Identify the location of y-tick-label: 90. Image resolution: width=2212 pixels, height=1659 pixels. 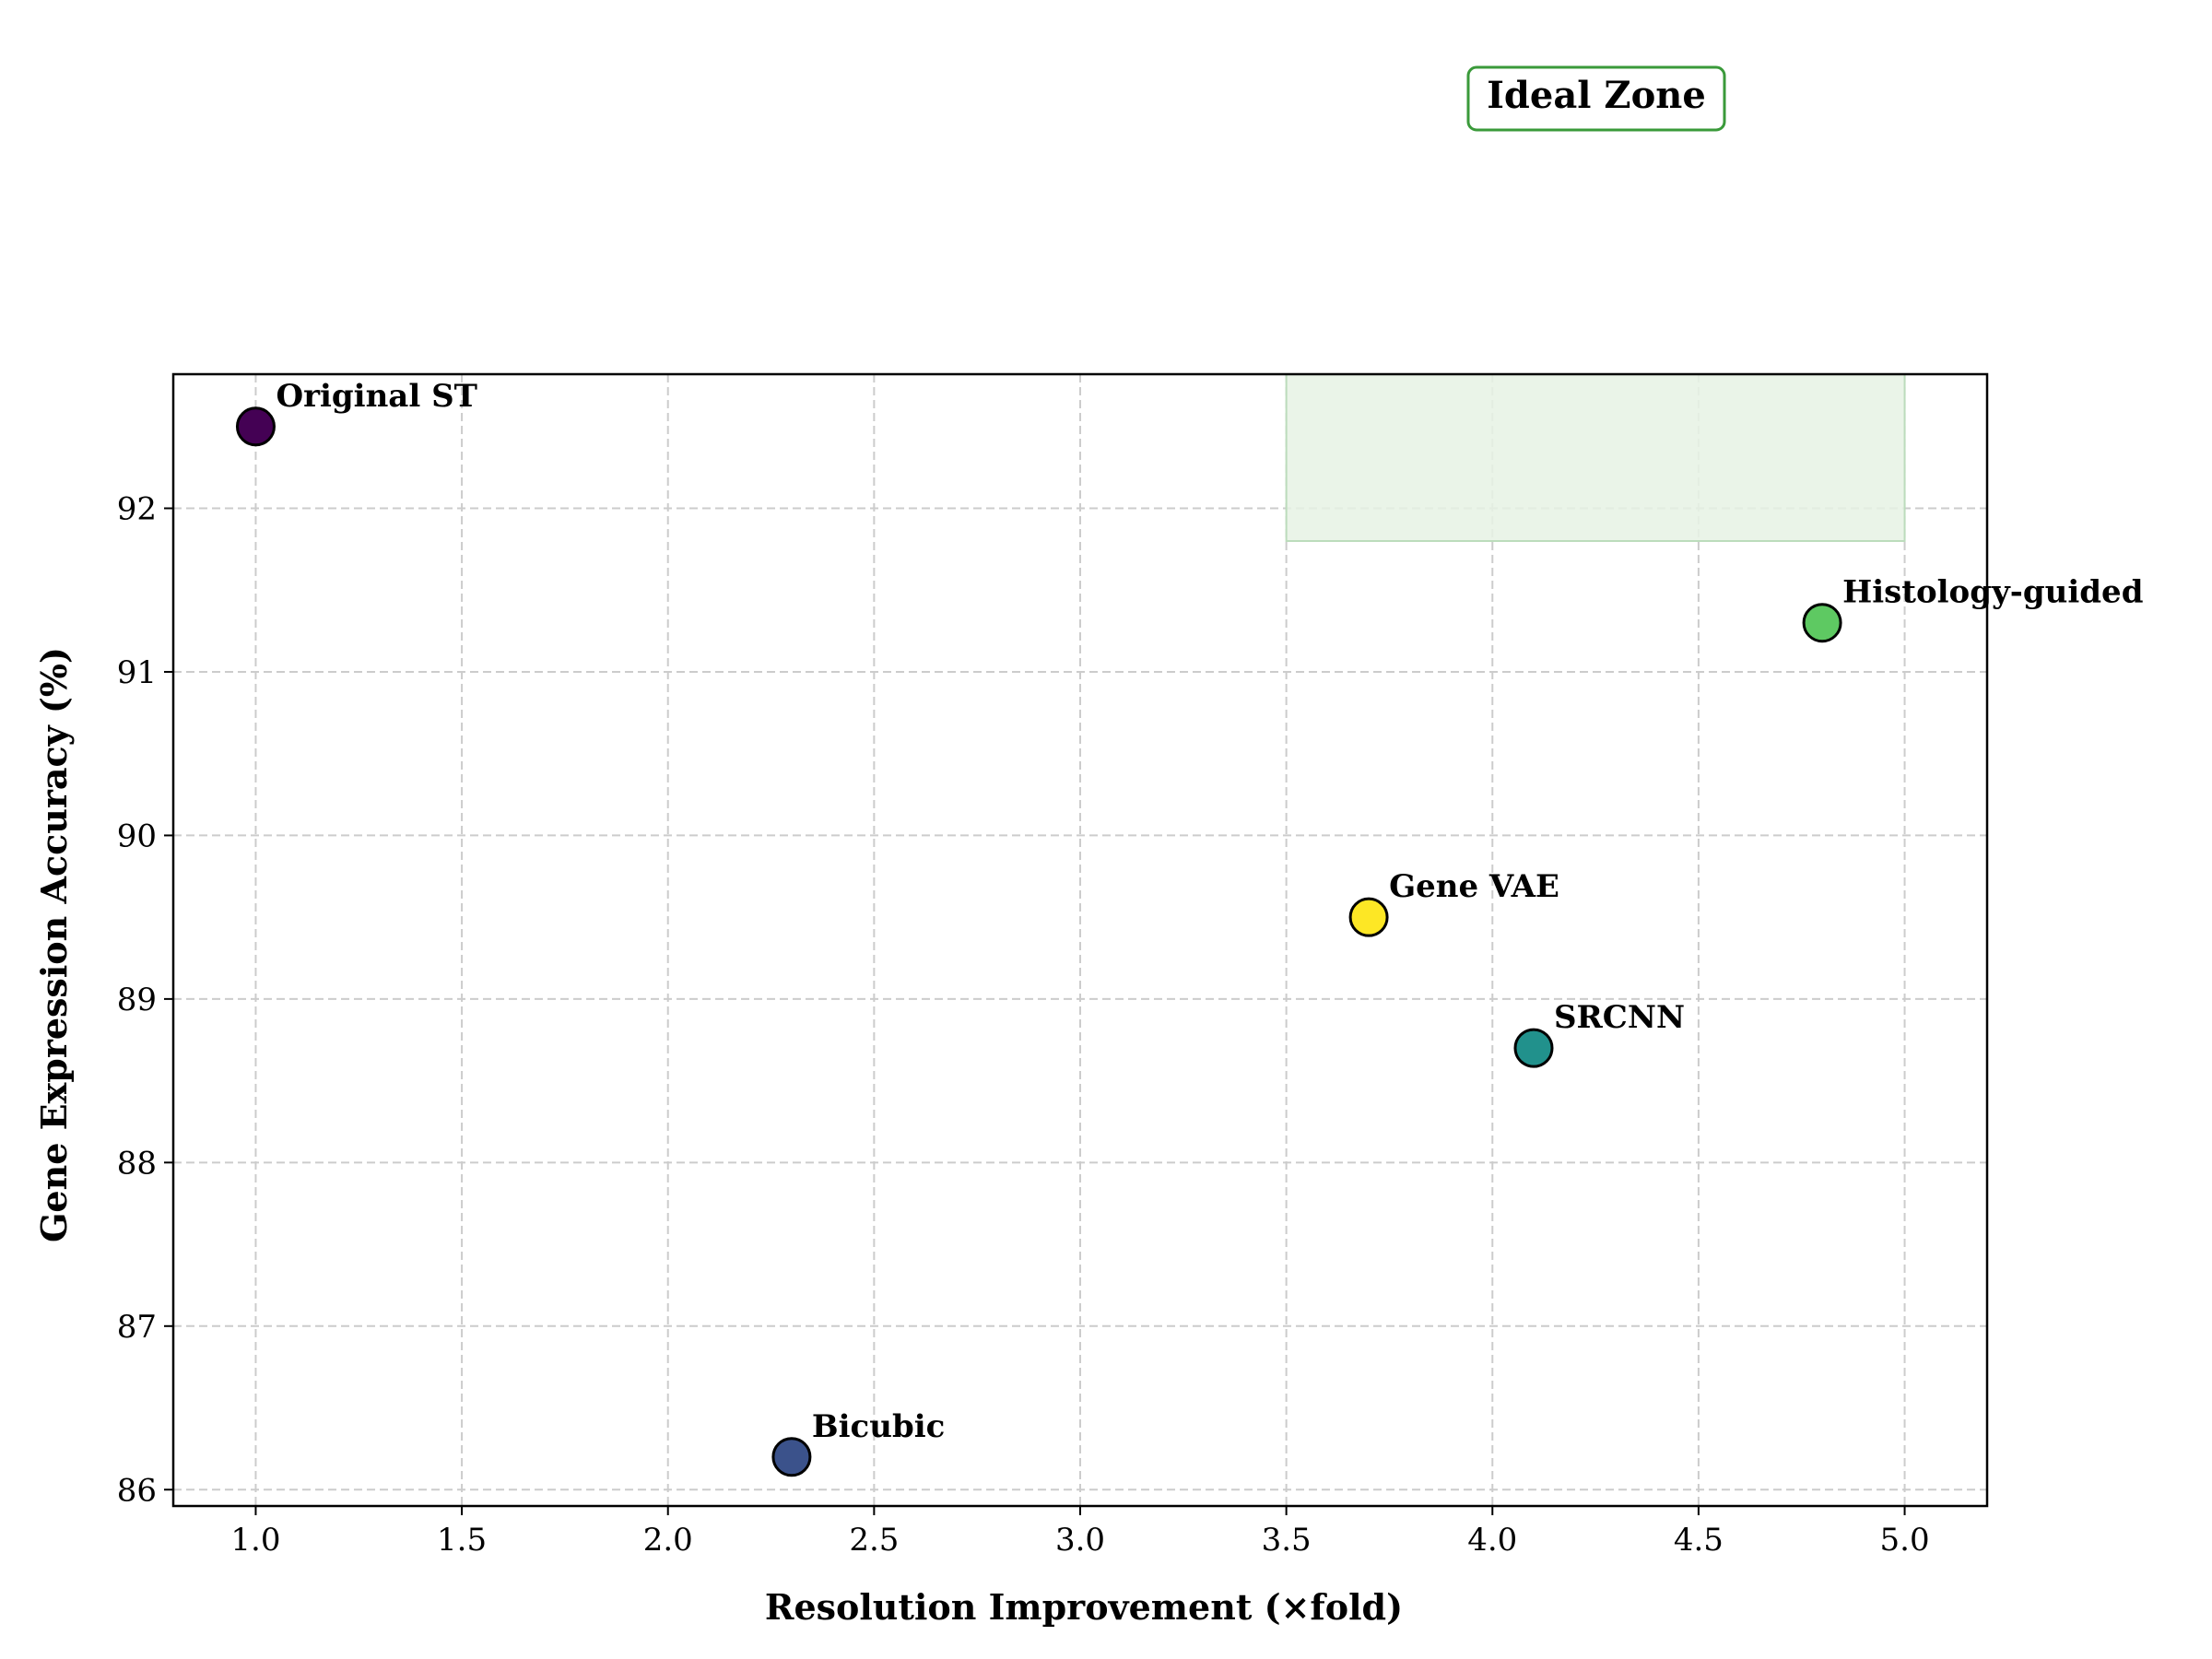
(137, 836).